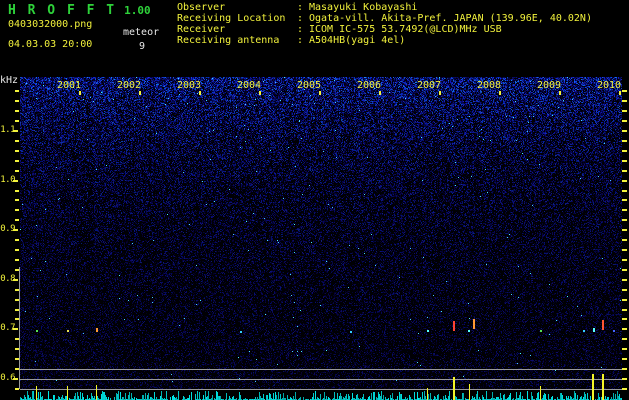 This screenshot has width=629, height=400. Describe the element at coordinates (405, 29) in the screenshot. I see `info-value: ICOM IC-575 53.7492(@LCD)MHz USB` at that location.